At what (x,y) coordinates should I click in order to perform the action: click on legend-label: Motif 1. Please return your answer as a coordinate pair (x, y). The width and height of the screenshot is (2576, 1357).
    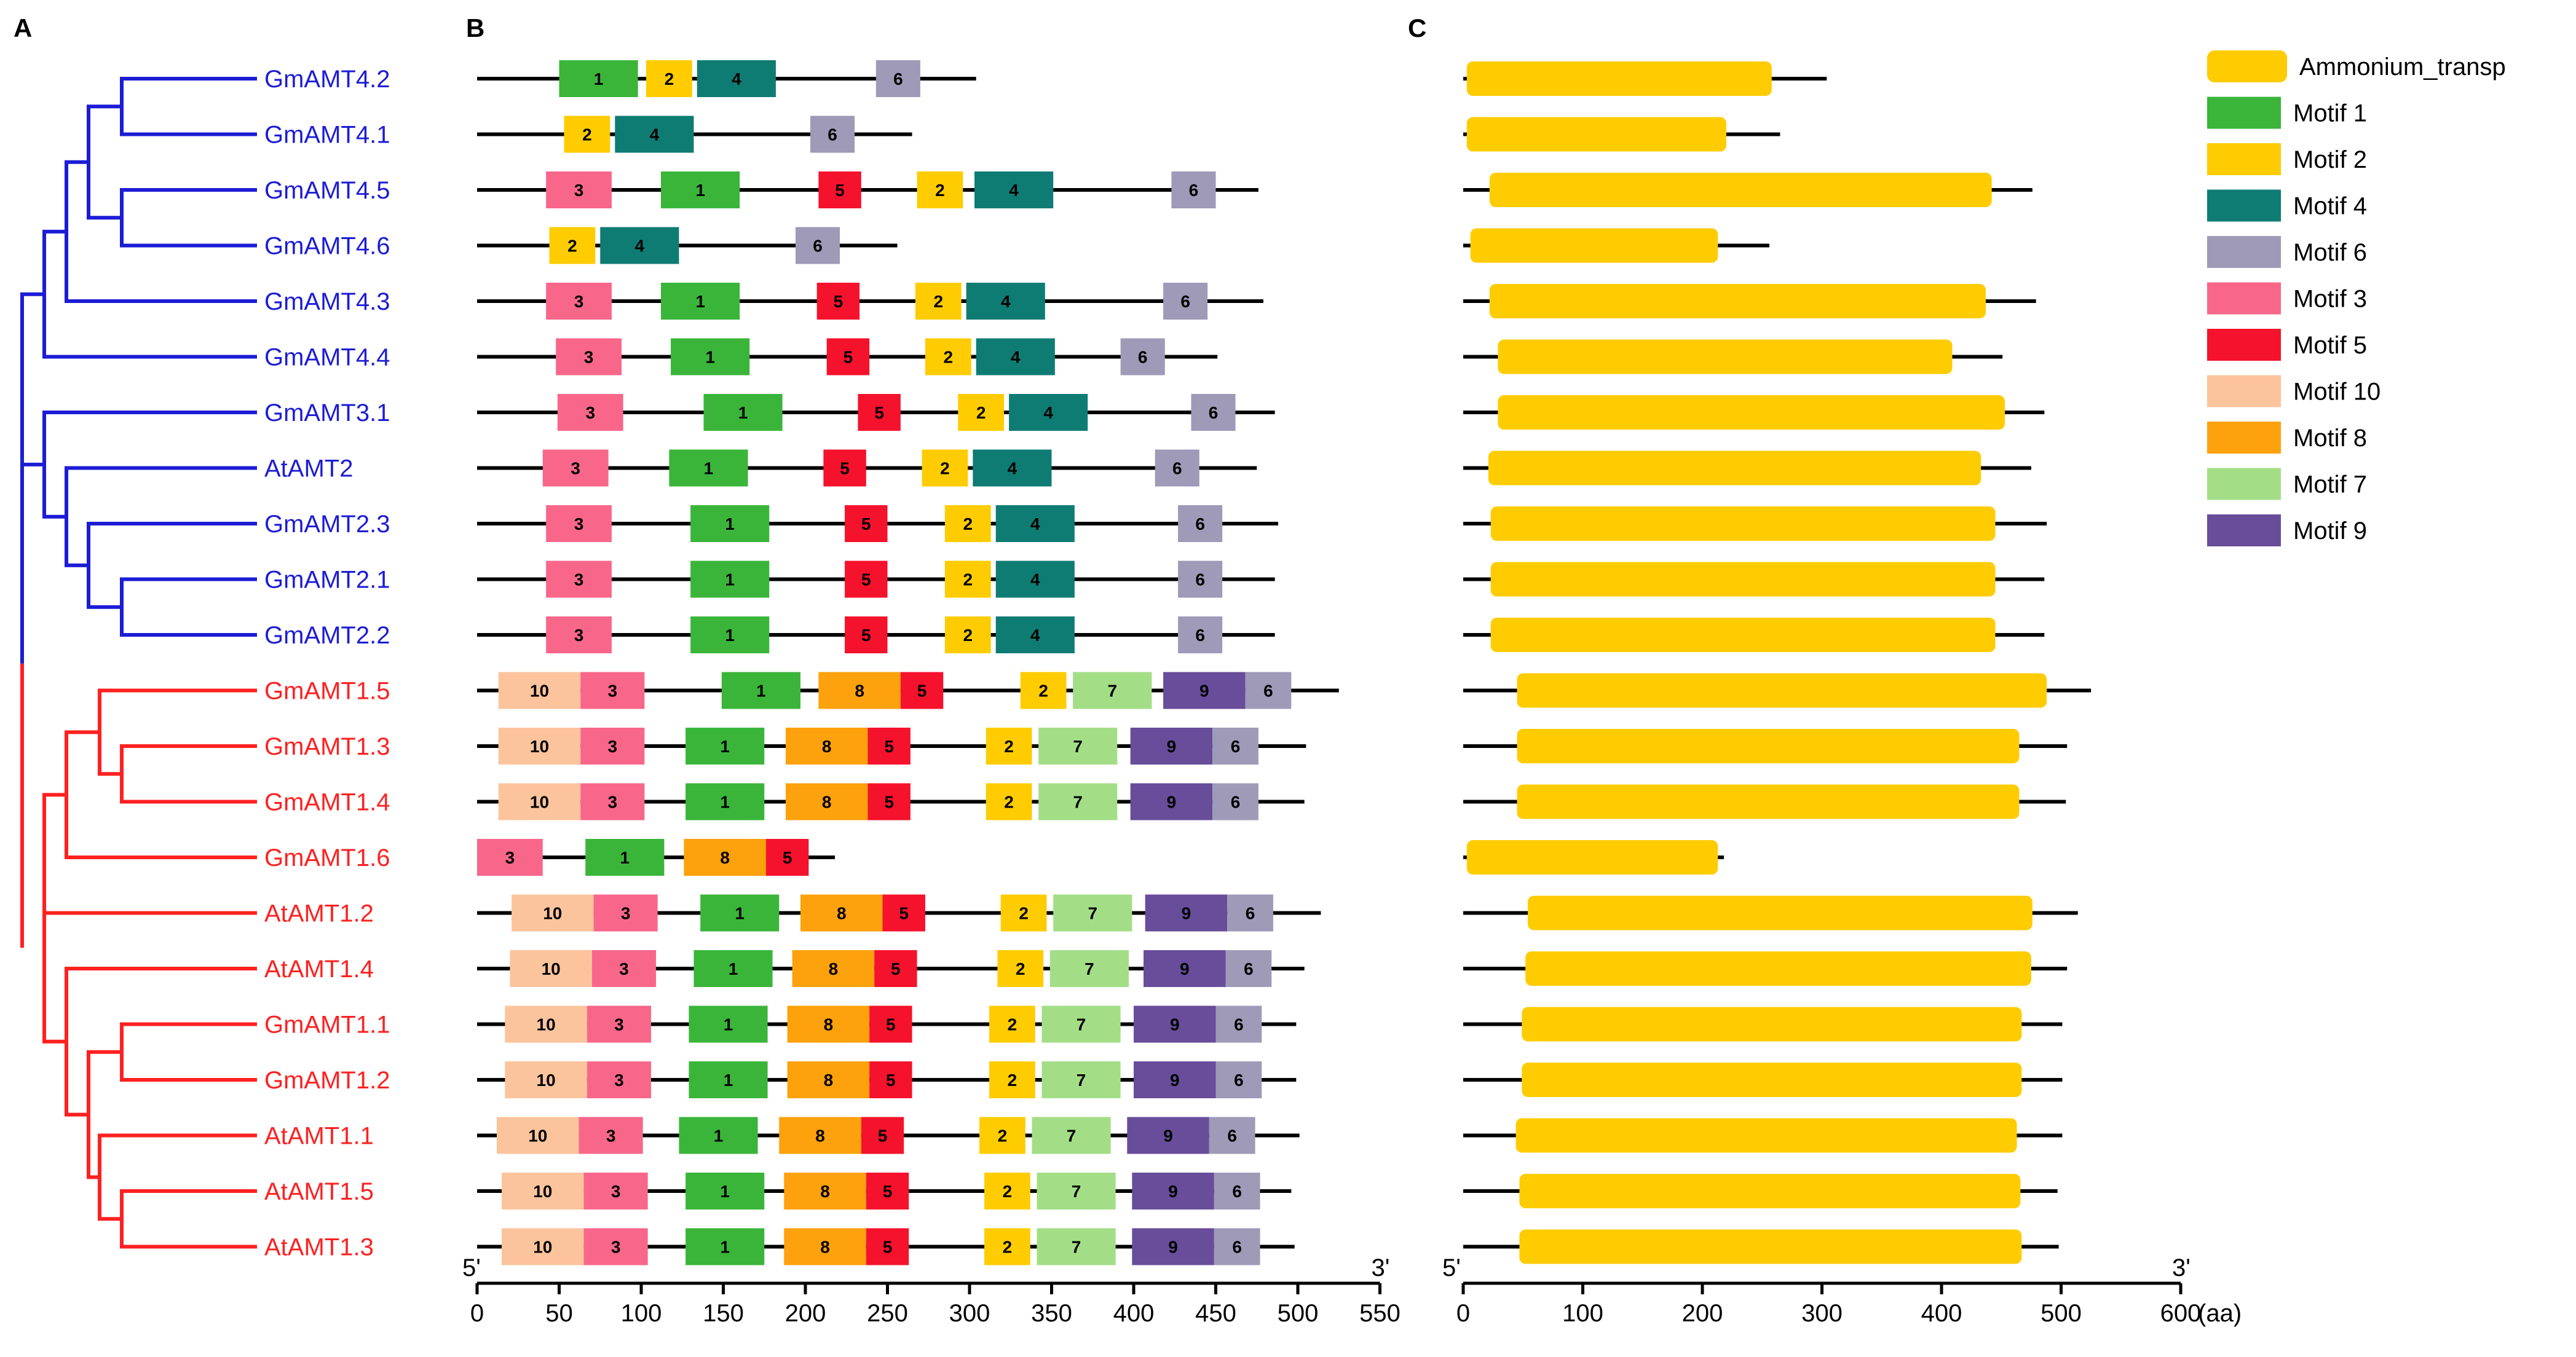
    Looking at the image, I should click on (2330, 114).